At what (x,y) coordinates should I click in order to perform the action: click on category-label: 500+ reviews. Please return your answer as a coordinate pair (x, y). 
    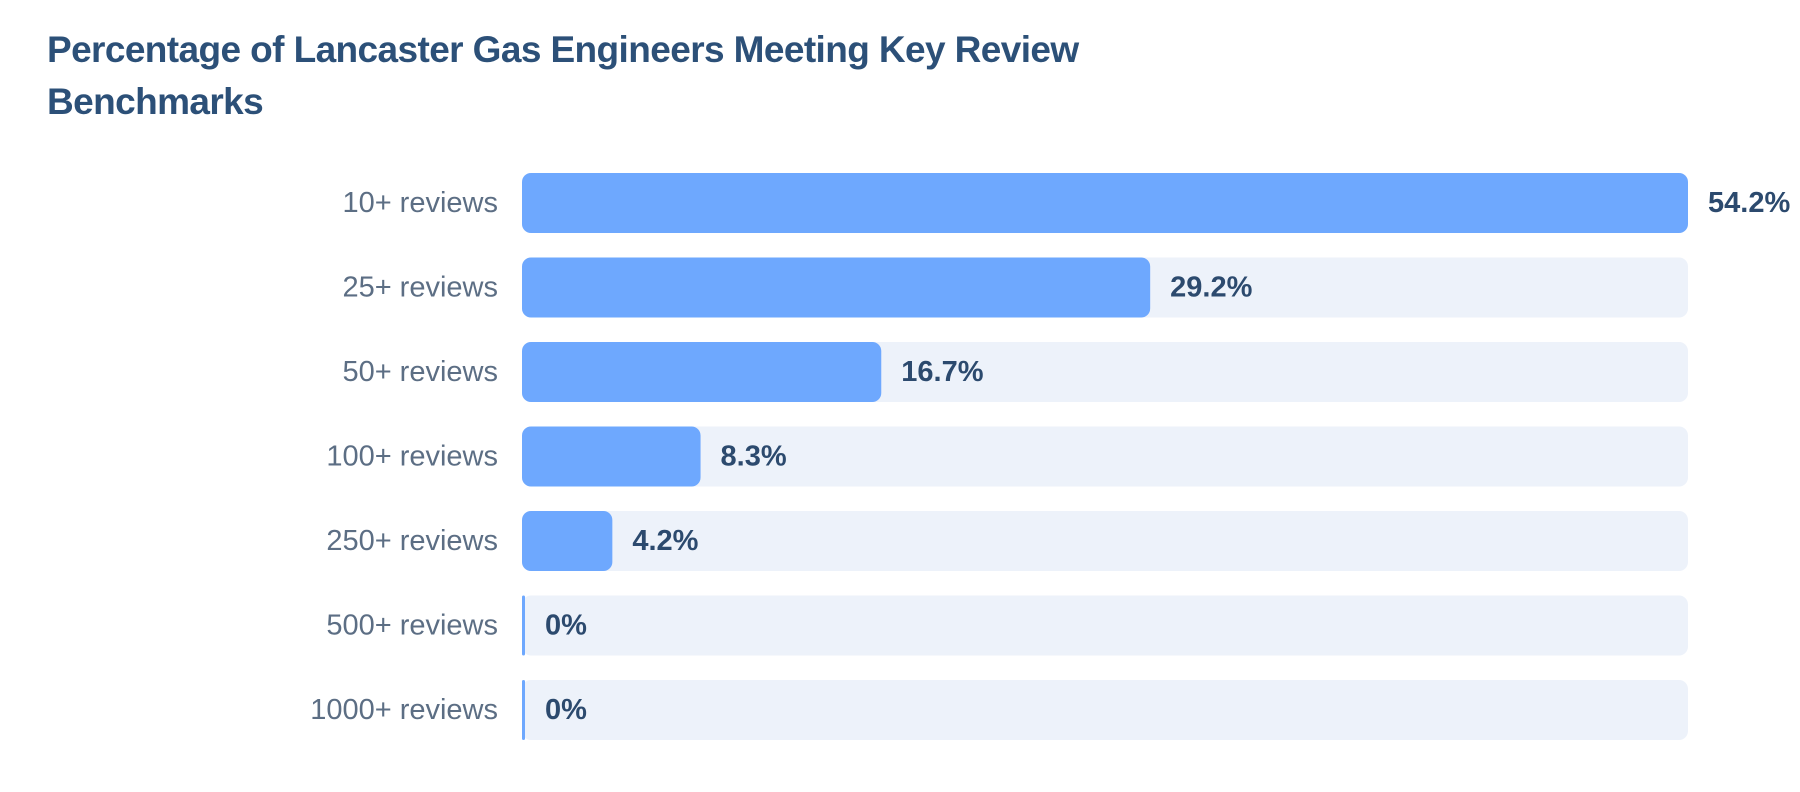
    Looking at the image, I should click on (412, 626).